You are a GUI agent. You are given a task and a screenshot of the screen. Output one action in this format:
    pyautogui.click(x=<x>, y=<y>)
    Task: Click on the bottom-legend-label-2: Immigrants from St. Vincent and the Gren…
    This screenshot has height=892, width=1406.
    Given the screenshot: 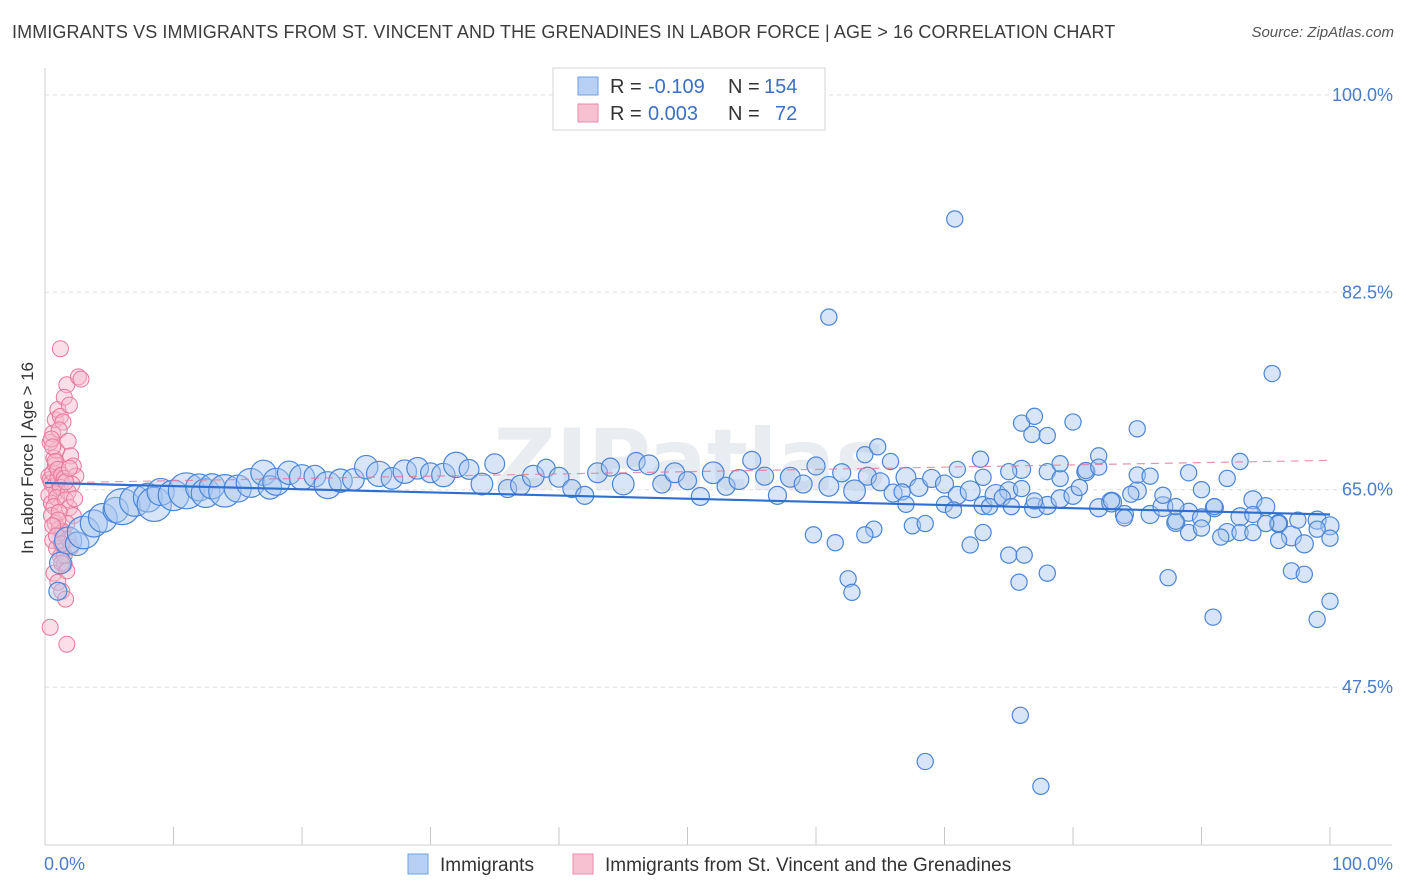 What is the action you would take?
    pyautogui.click(x=808, y=865)
    